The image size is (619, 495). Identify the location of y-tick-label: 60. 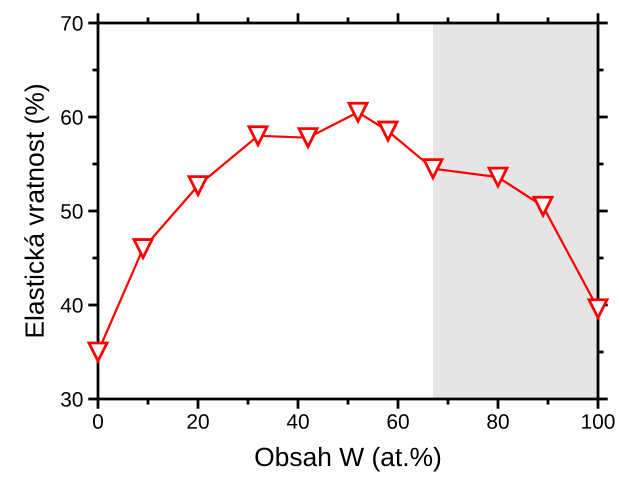
(72, 117).